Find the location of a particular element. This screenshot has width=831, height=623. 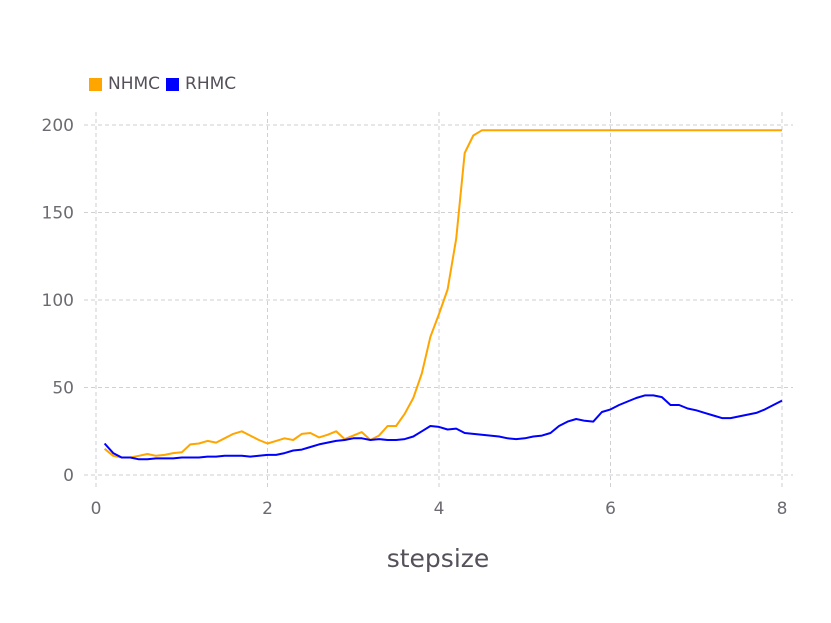

y-tick-label: 0 is located at coordinates (68, 476).